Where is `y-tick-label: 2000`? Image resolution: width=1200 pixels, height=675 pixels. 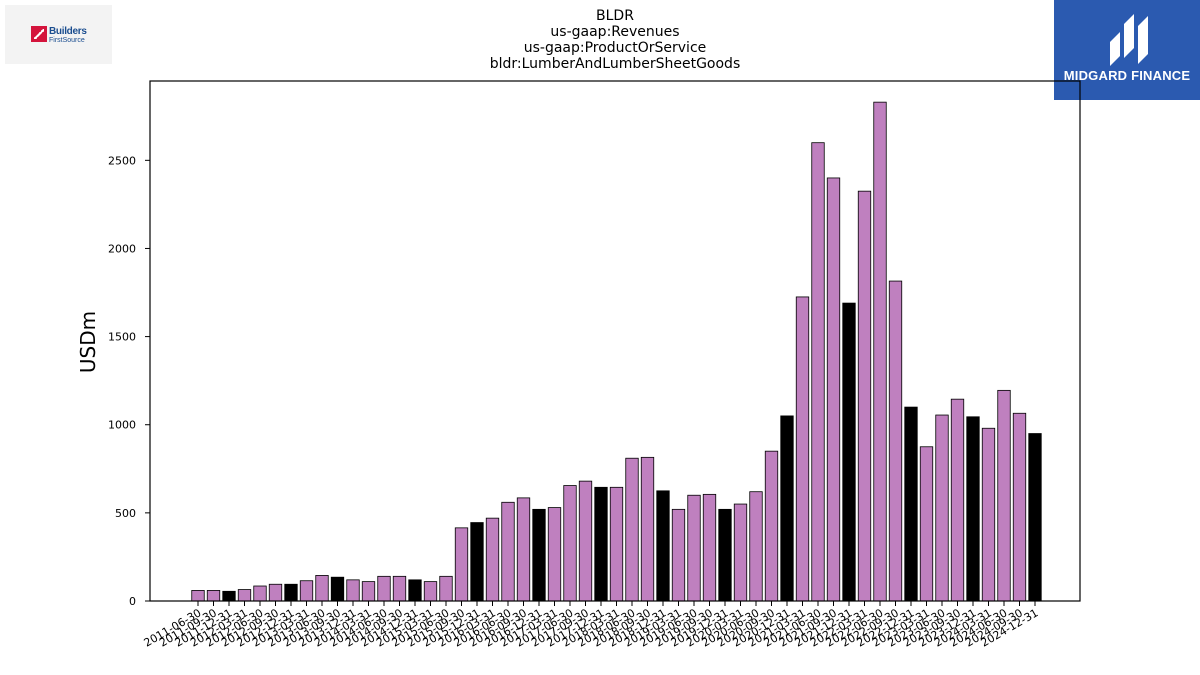
y-tick-label: 2000 is located at coordinates (122, 248).